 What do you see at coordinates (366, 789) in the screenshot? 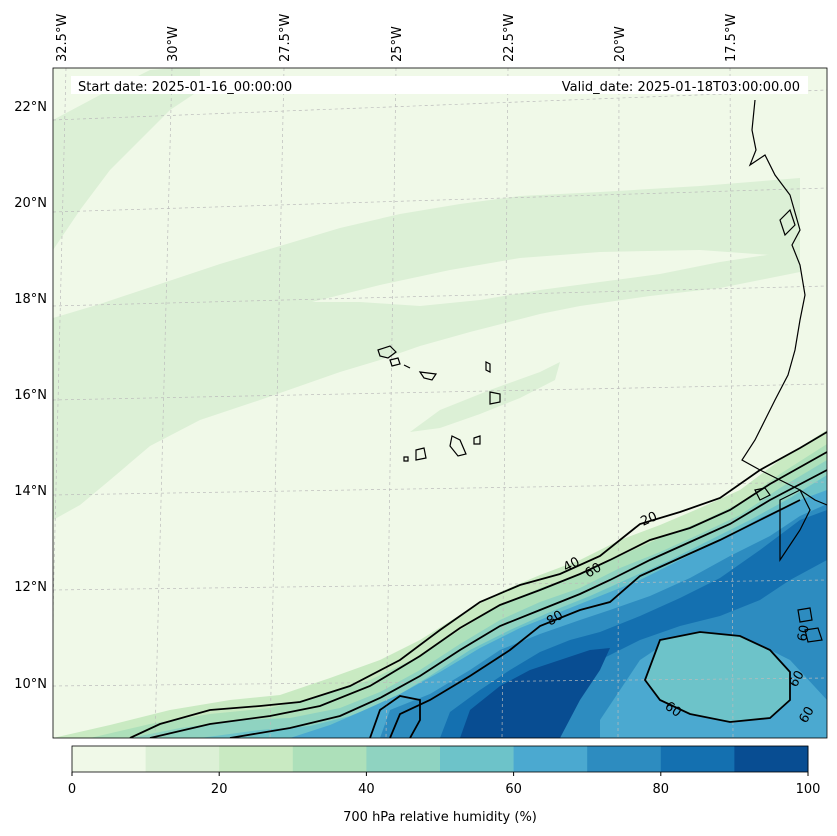
I see `colorbar-tick-40: 40` at bounding box center [366, 789].